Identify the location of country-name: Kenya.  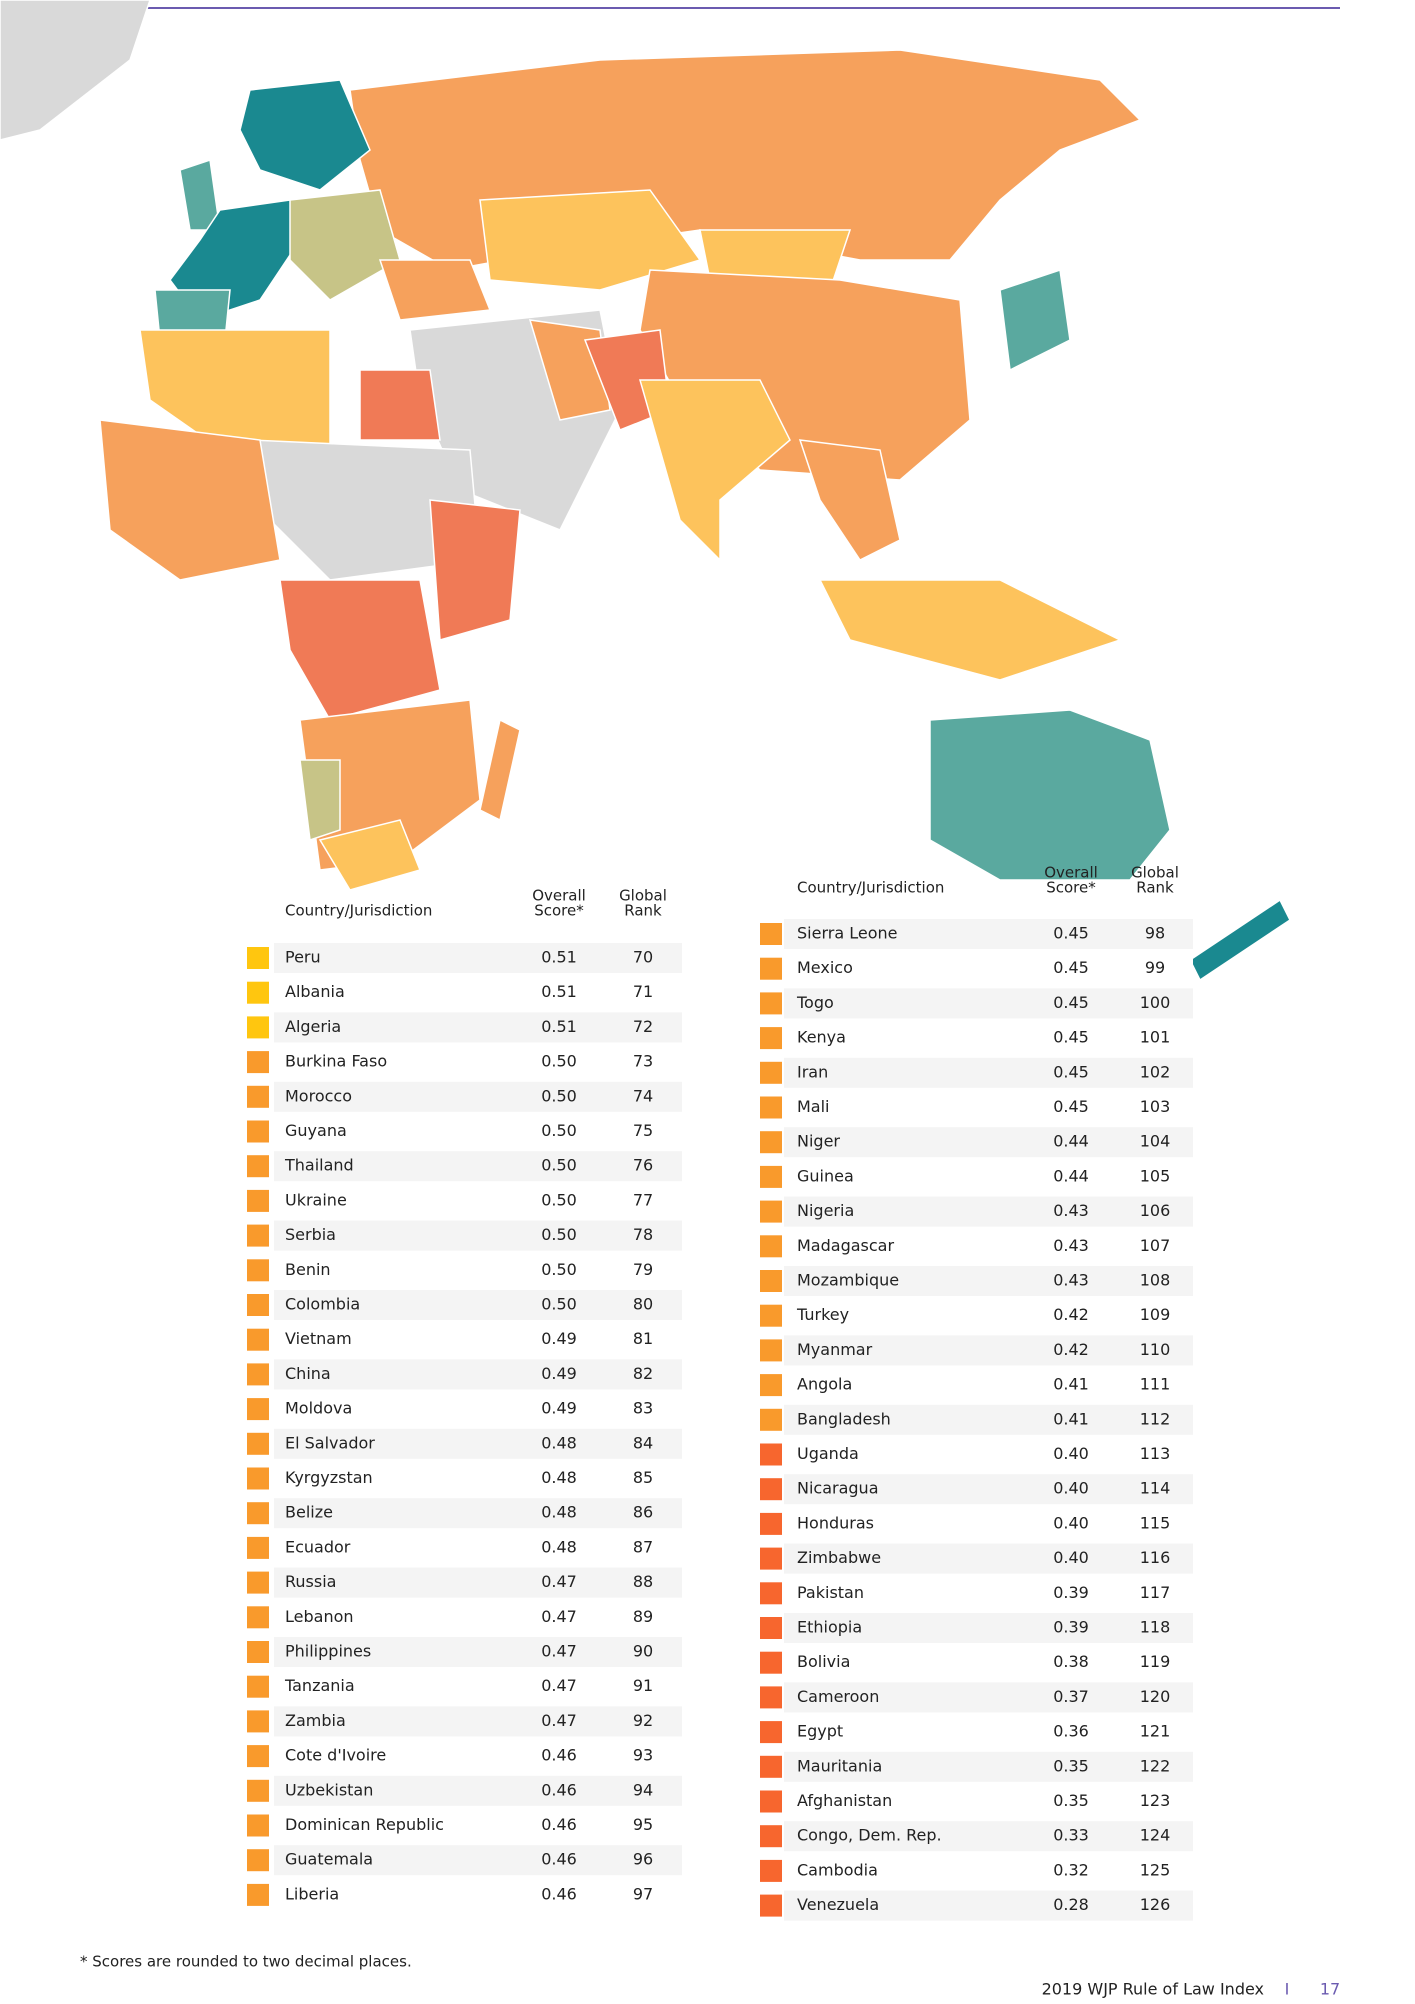
(821, 1037).